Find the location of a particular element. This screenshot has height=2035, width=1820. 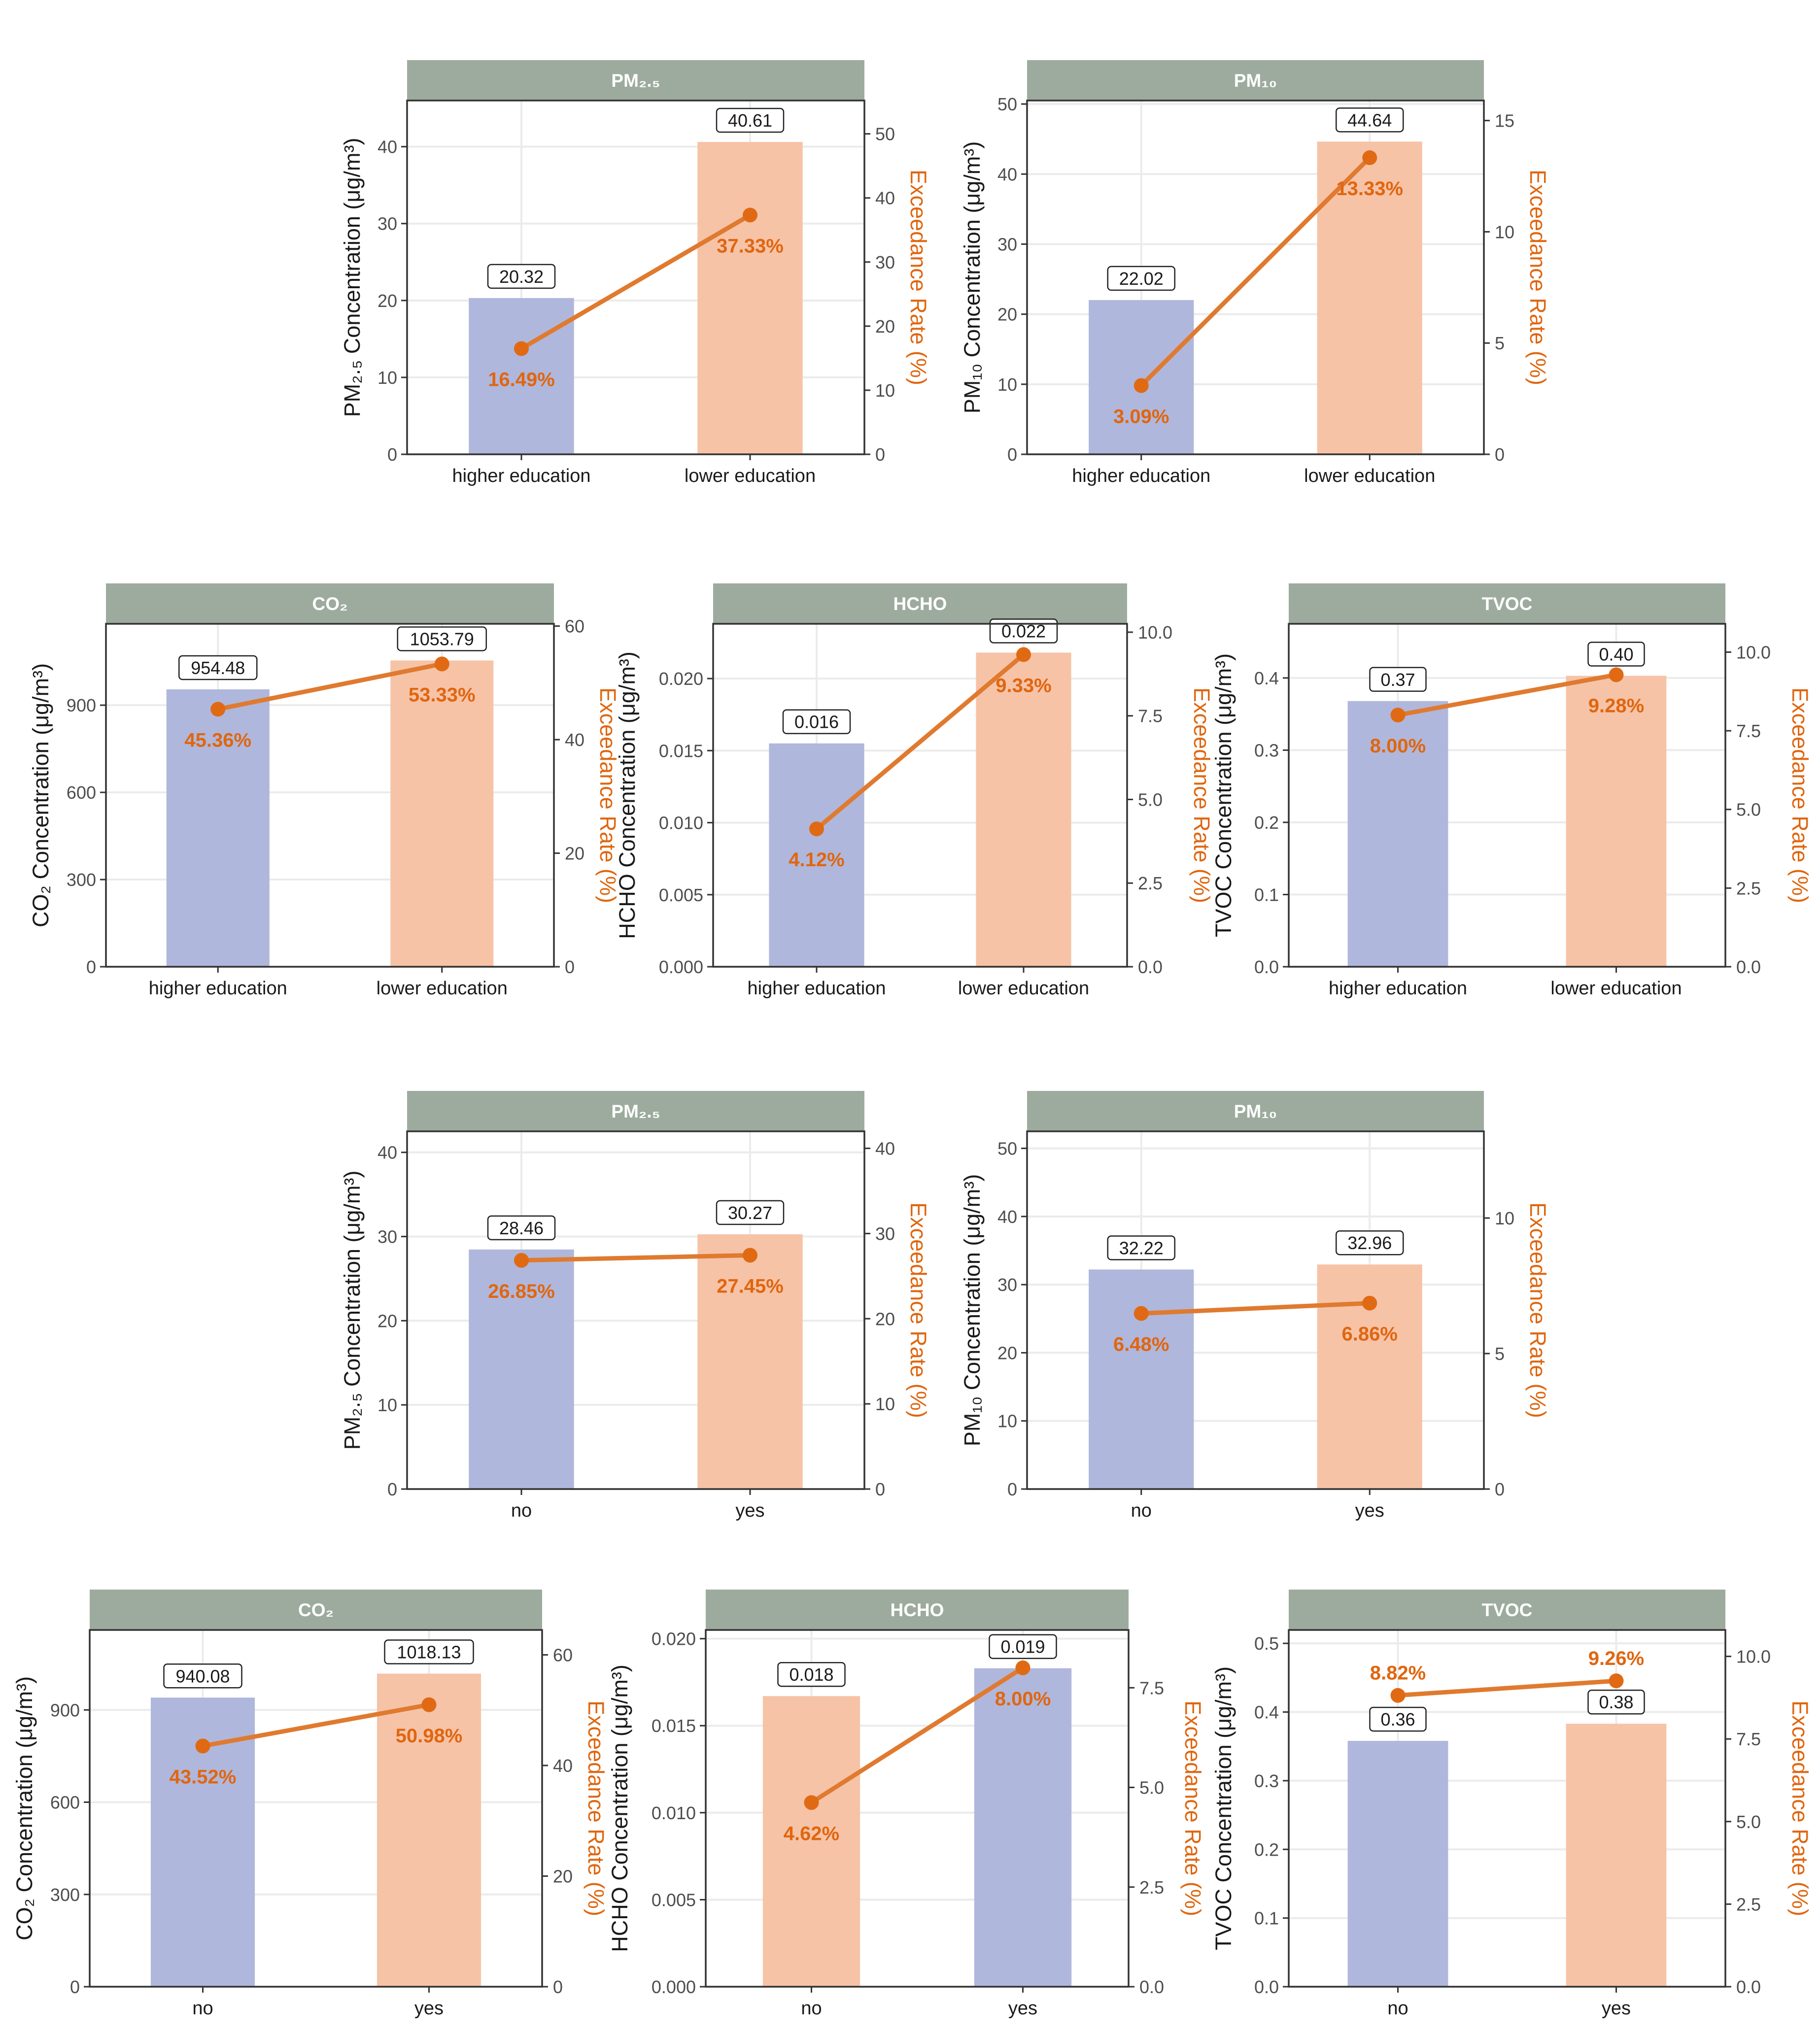

y2-tick-label: 40 is located at coordinates (885, 198).